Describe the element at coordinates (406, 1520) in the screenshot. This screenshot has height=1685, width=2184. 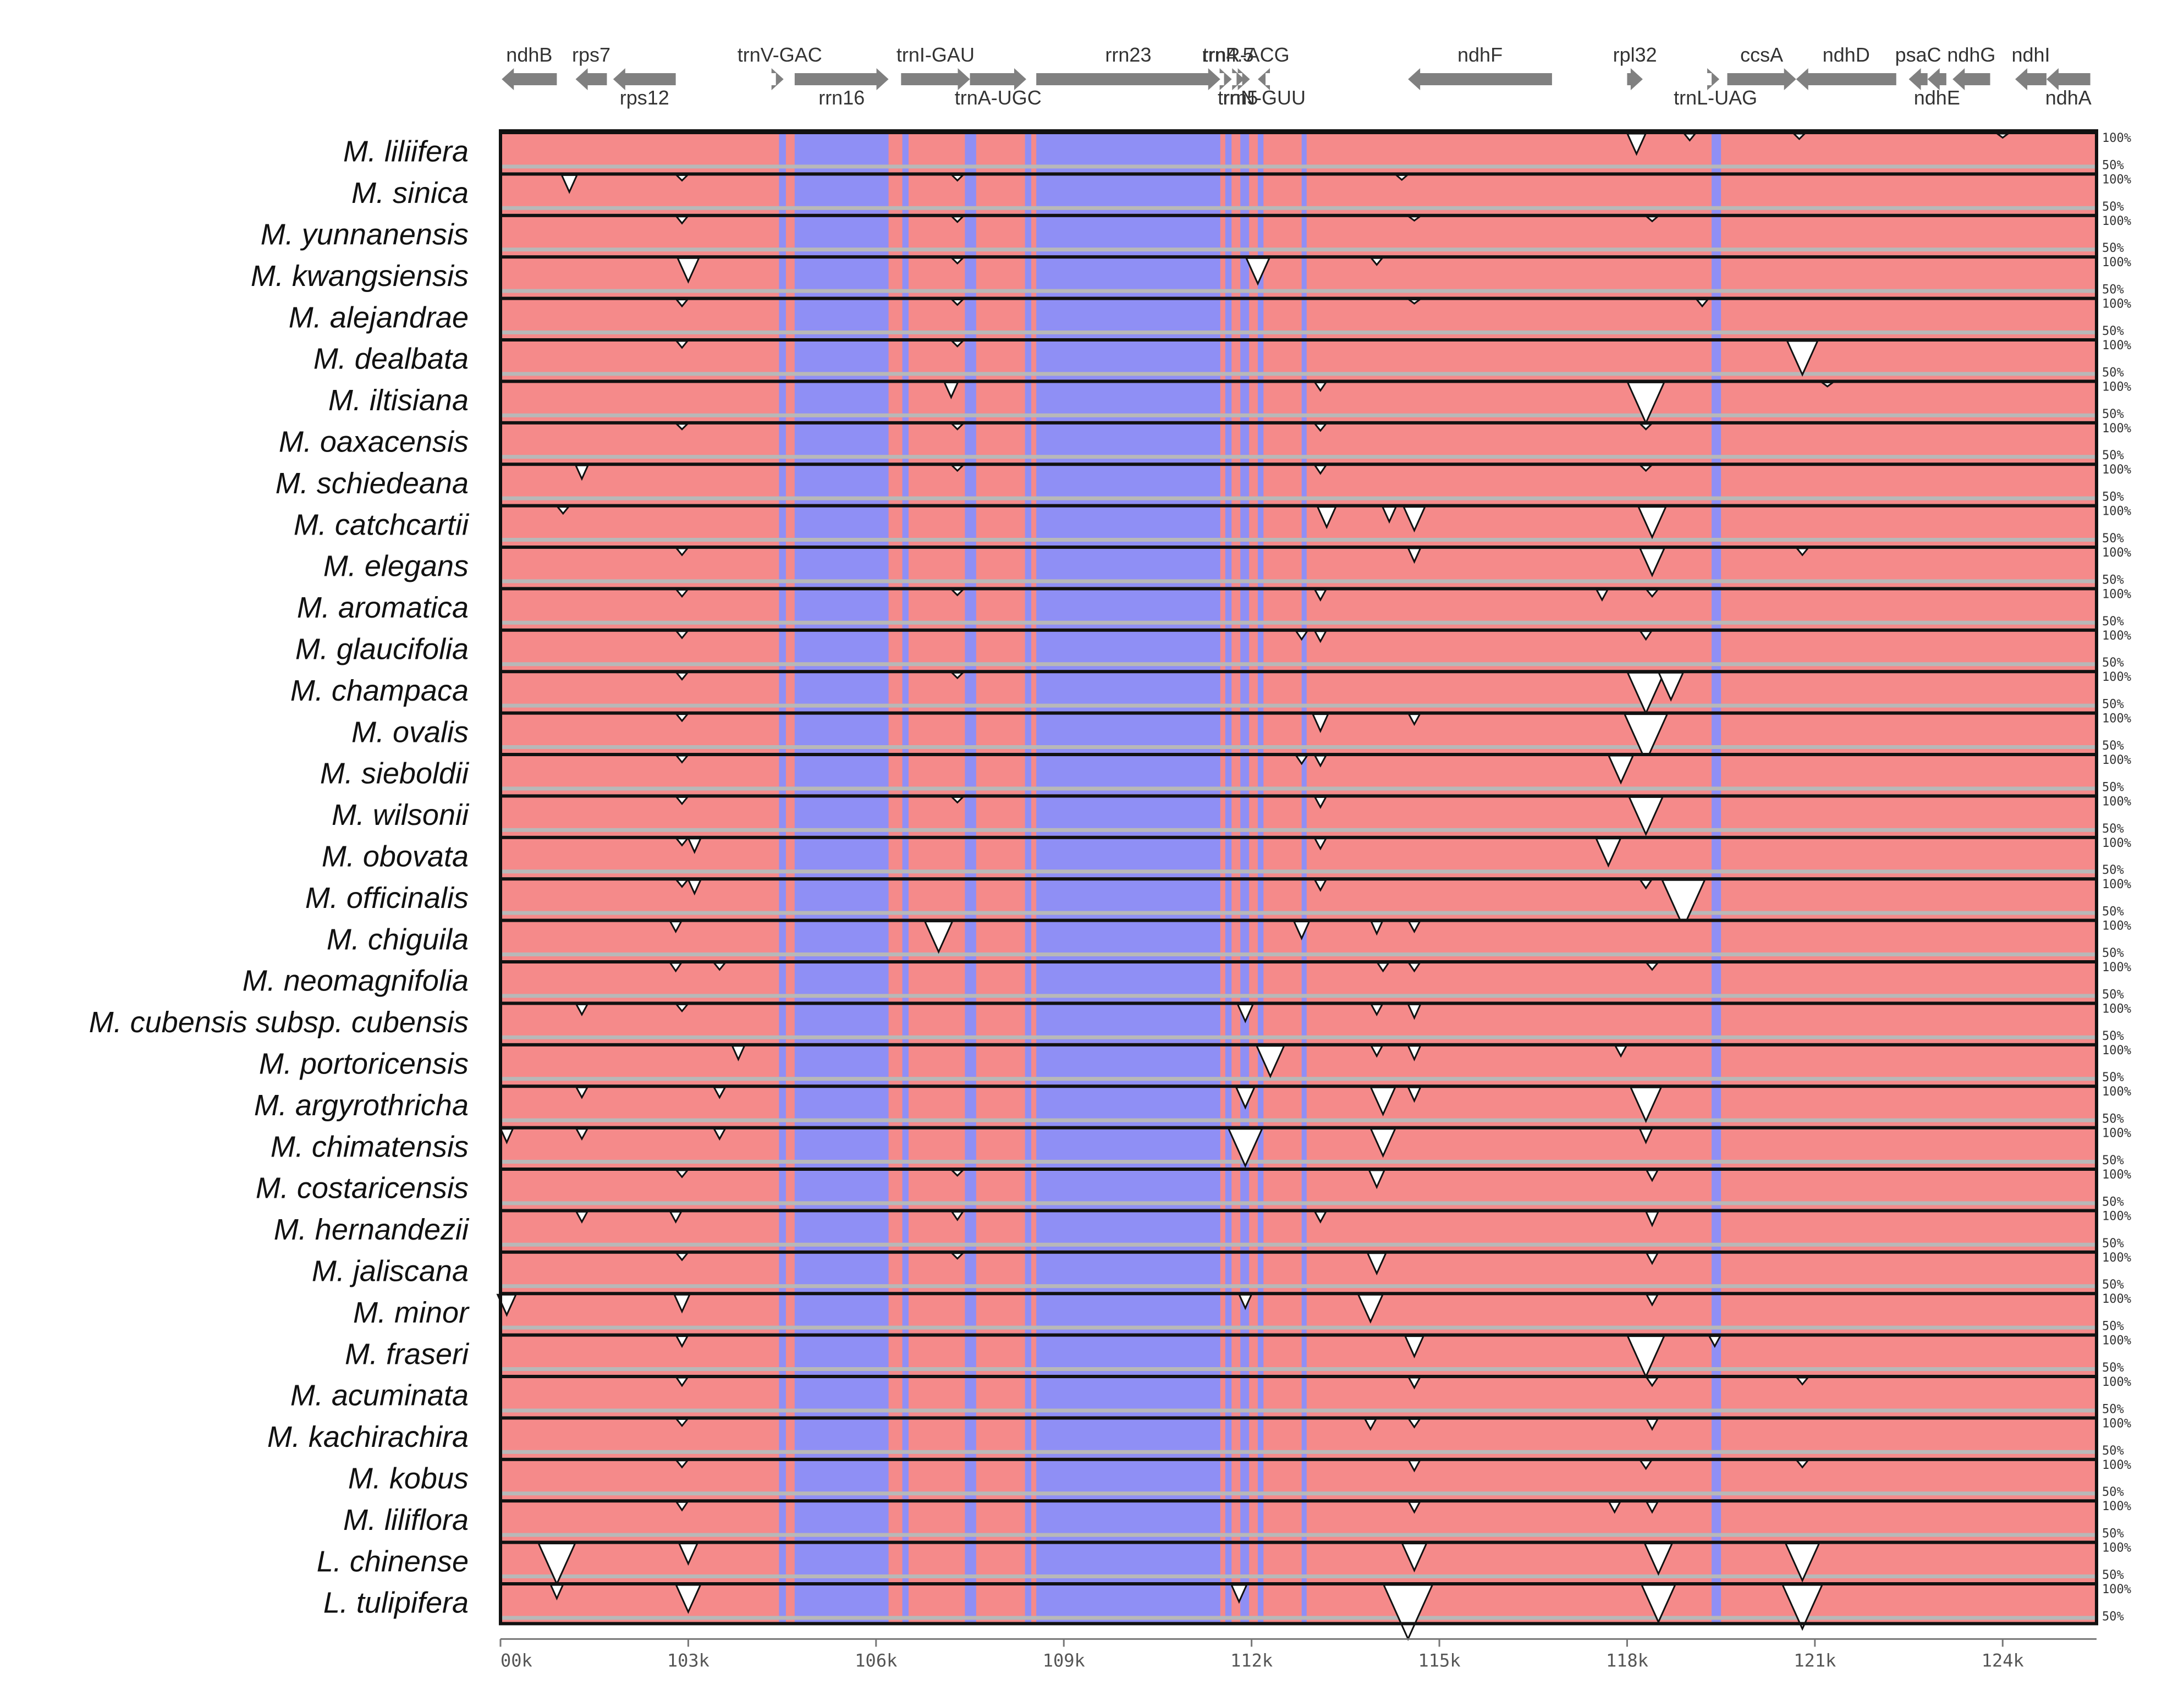
I see `species-label: M. liliflora` at that location.